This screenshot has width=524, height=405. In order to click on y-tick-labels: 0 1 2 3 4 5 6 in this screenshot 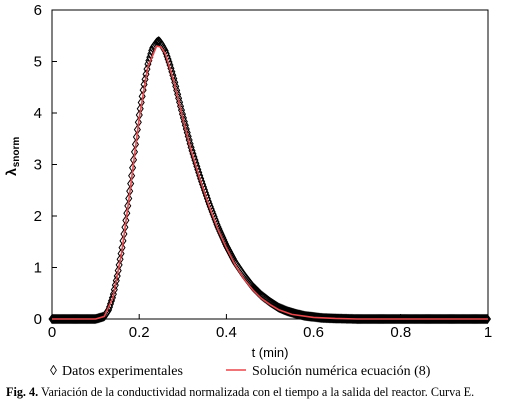, I will do `click(38, 165)`.